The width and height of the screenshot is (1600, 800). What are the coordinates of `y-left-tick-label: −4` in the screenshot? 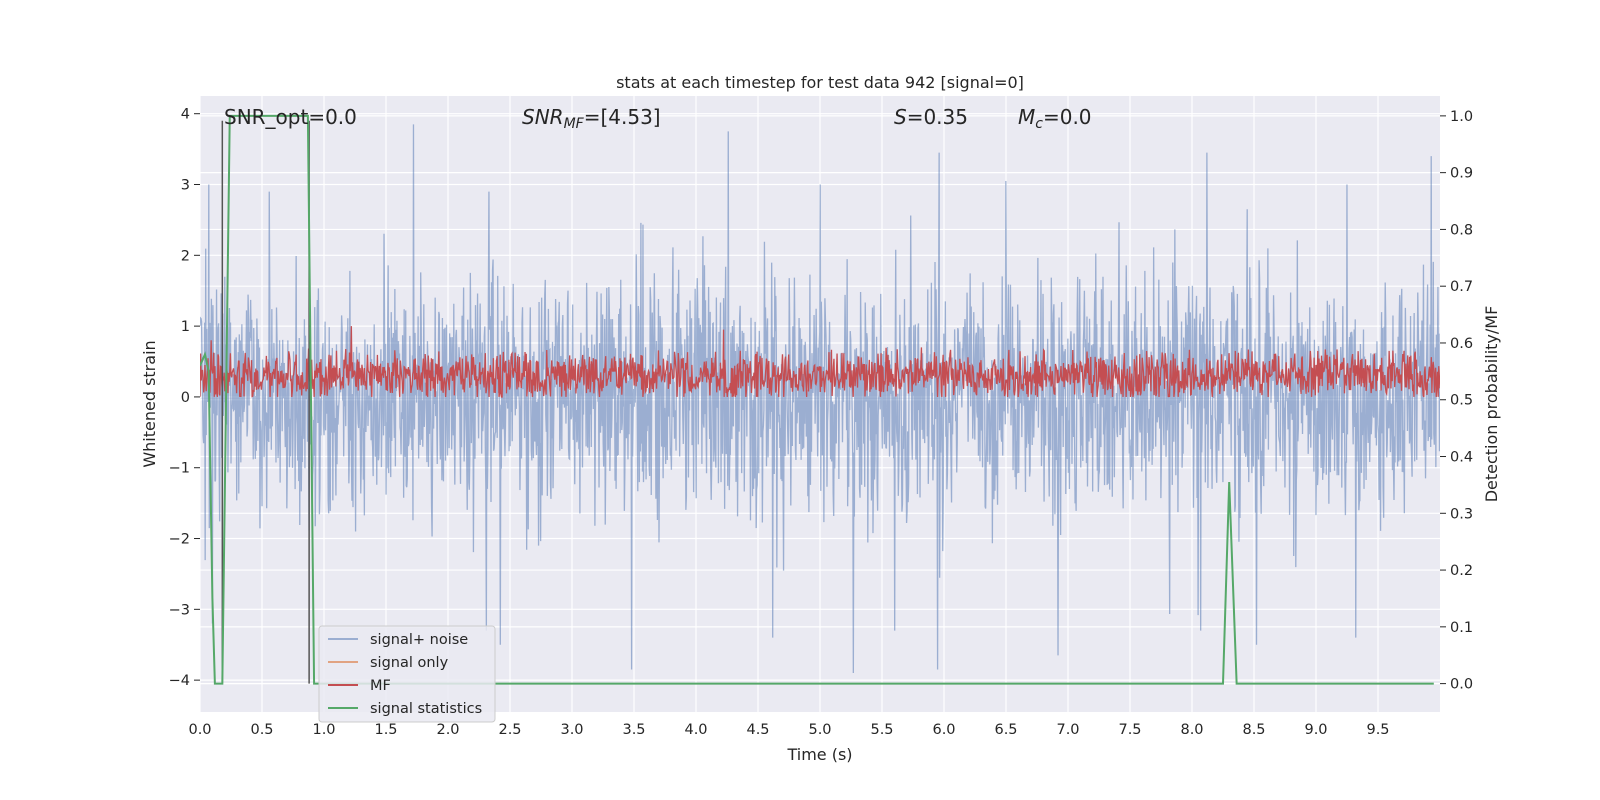 It's located at (179, 681).